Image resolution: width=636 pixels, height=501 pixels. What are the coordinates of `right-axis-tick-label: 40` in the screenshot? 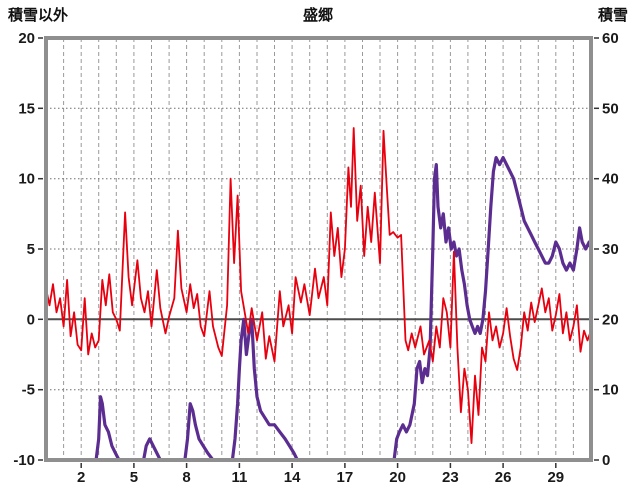 It's located at (610, 179).